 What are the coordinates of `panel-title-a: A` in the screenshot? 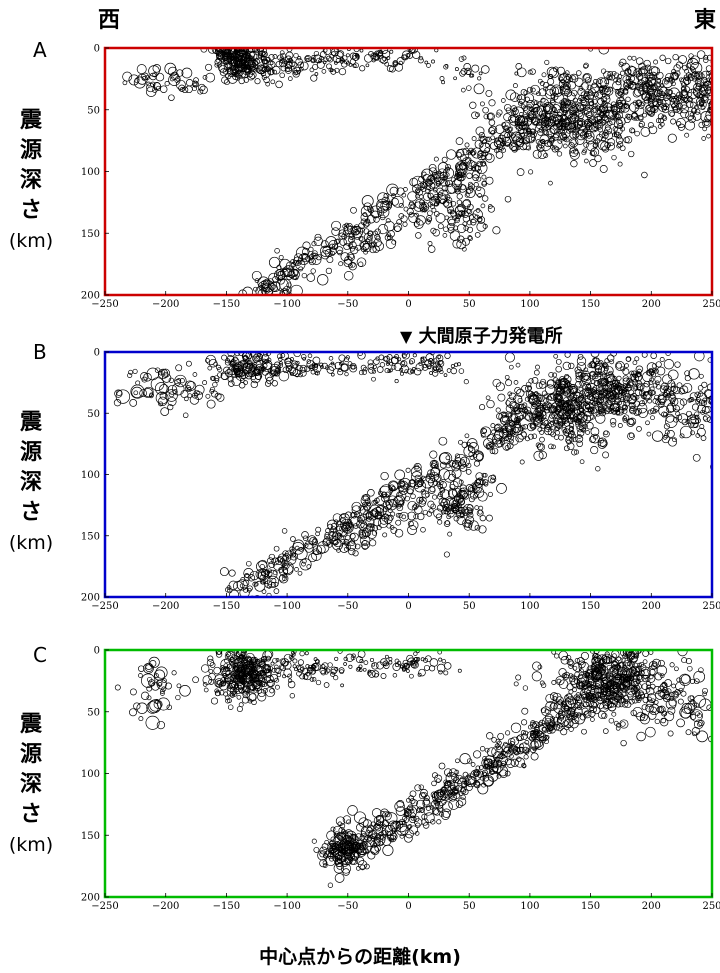 It's located at (40, 50).